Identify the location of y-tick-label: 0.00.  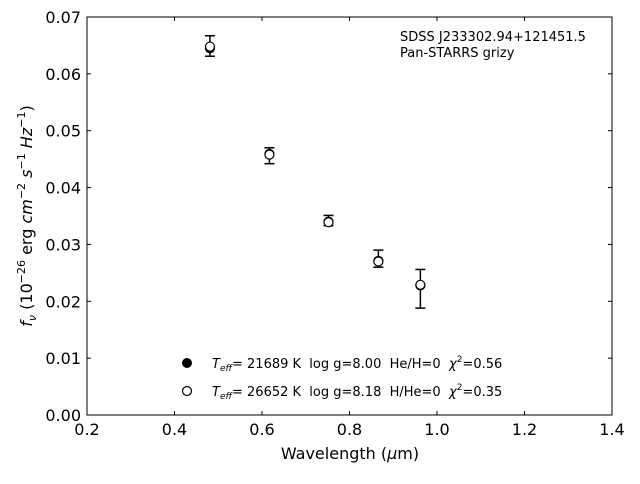
(63, 415).